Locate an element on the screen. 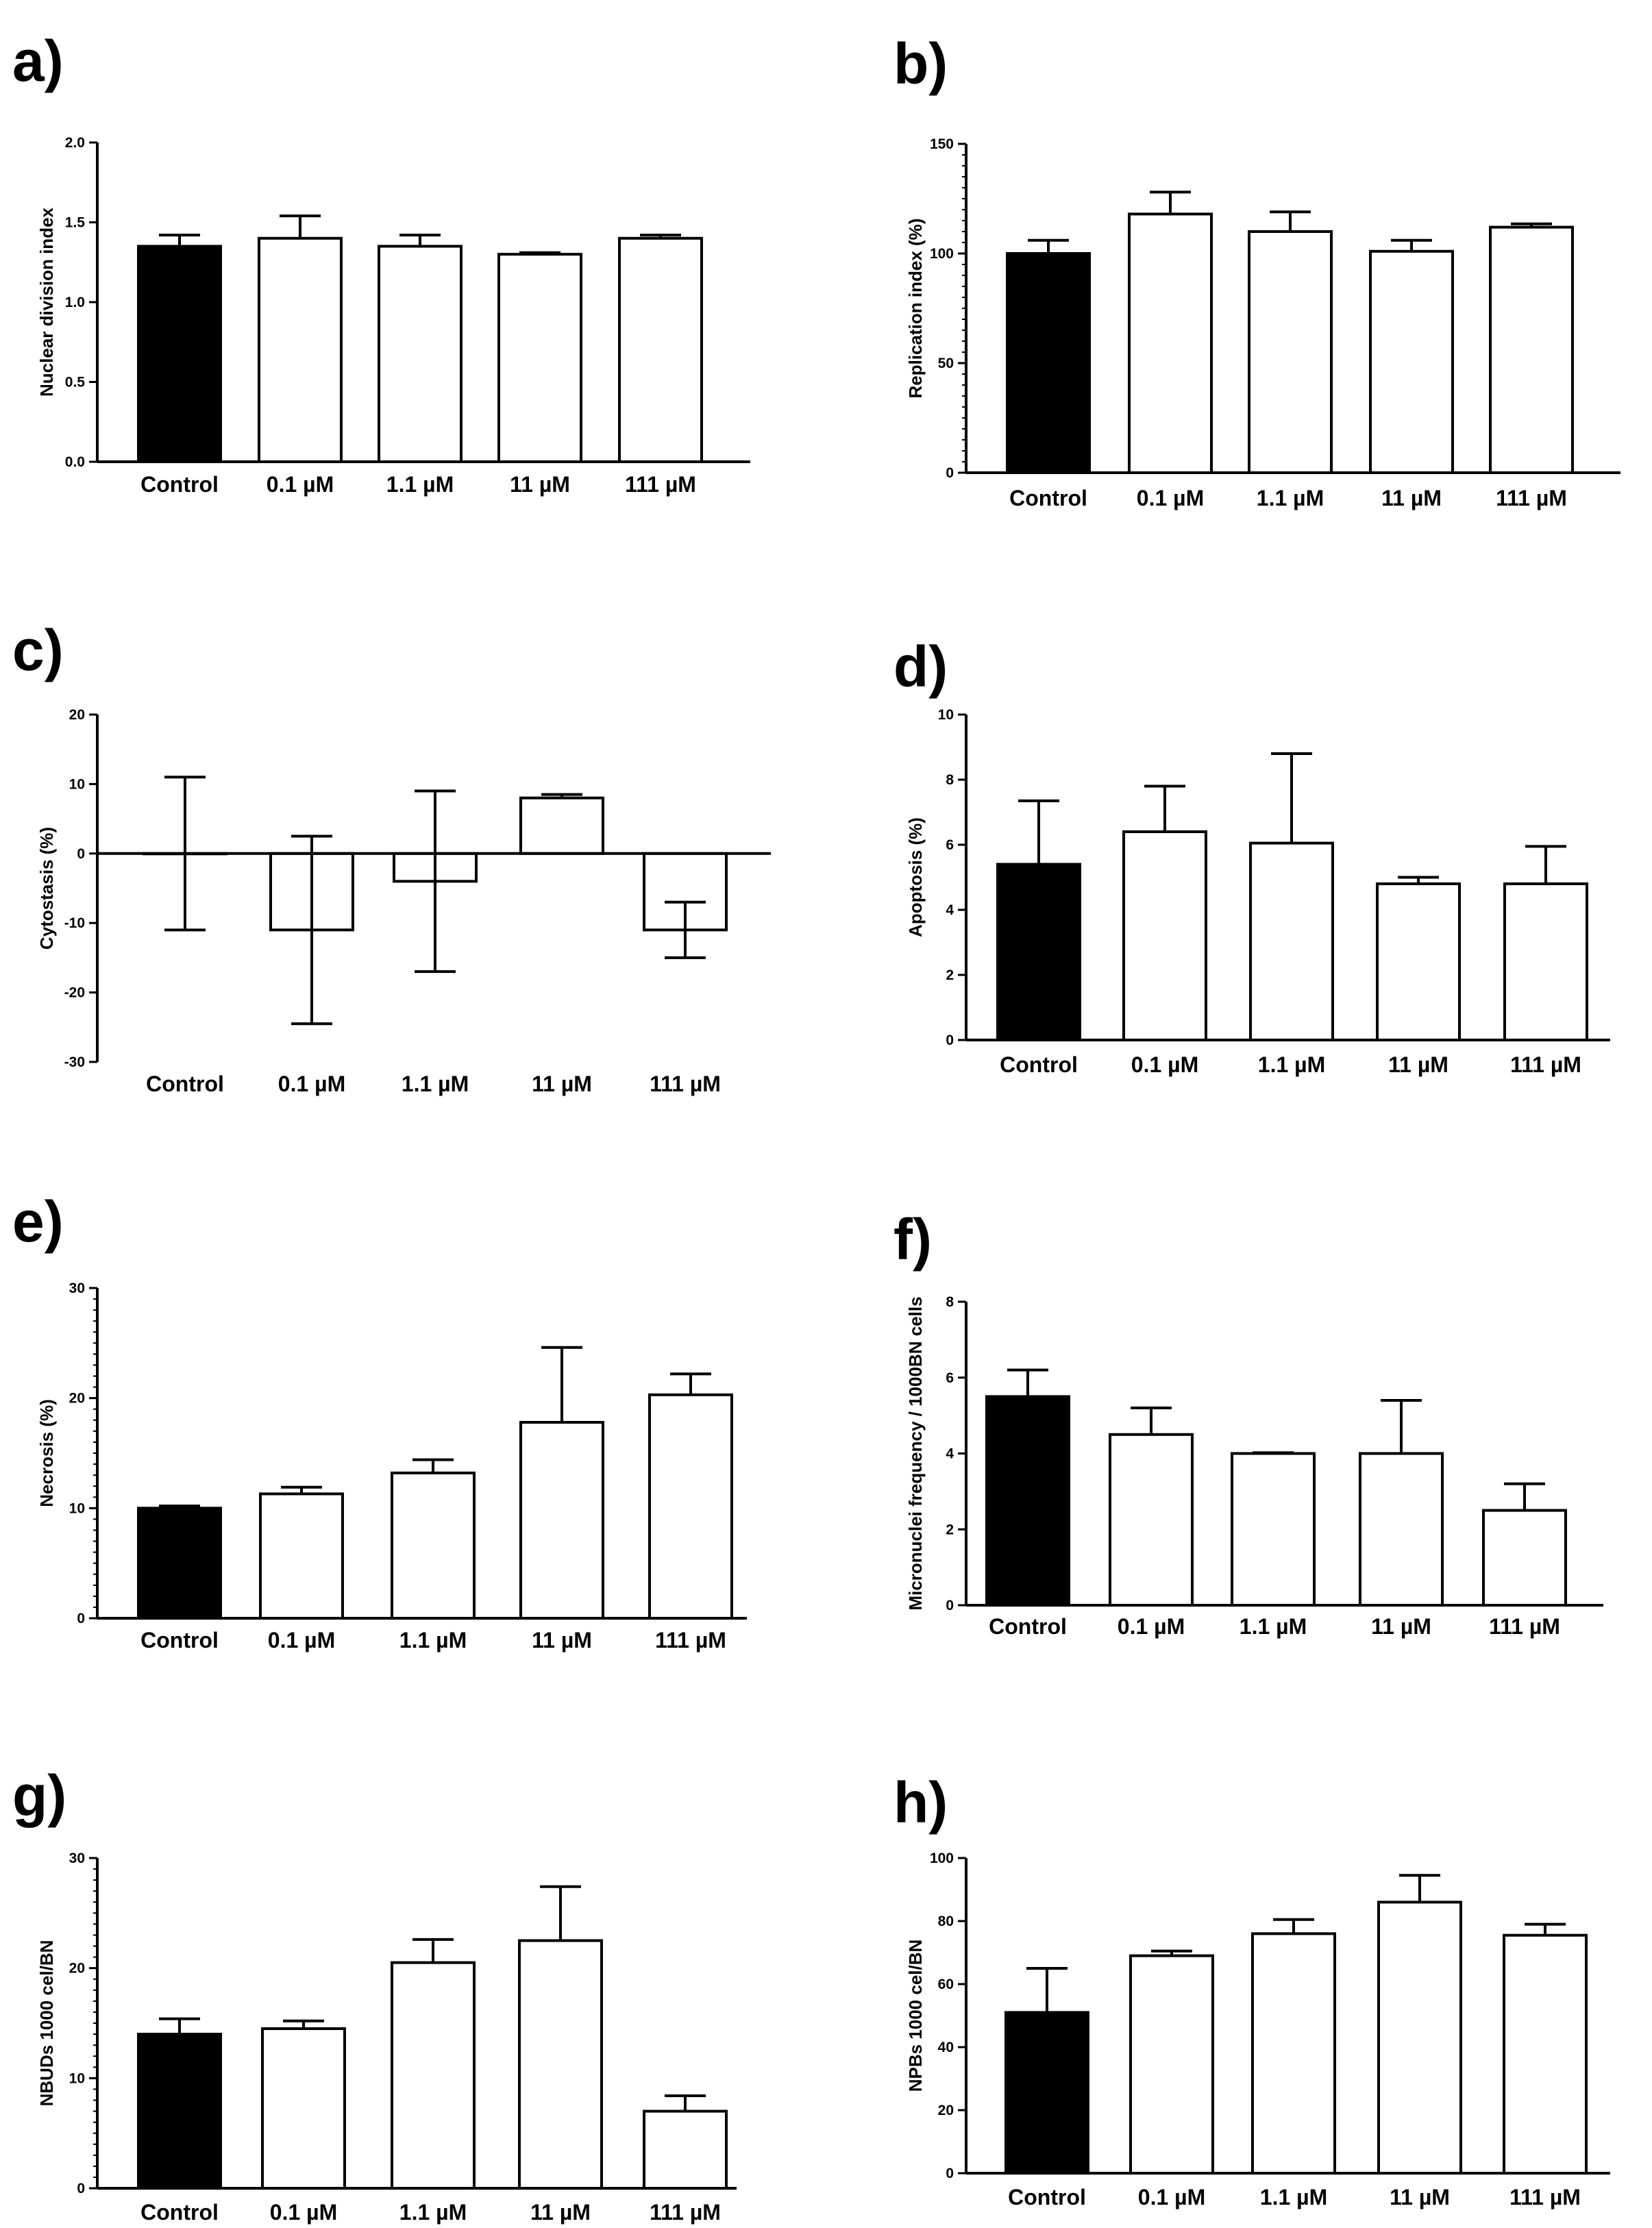  y-tick-label: 40 is located at coordinates (946, 2047).